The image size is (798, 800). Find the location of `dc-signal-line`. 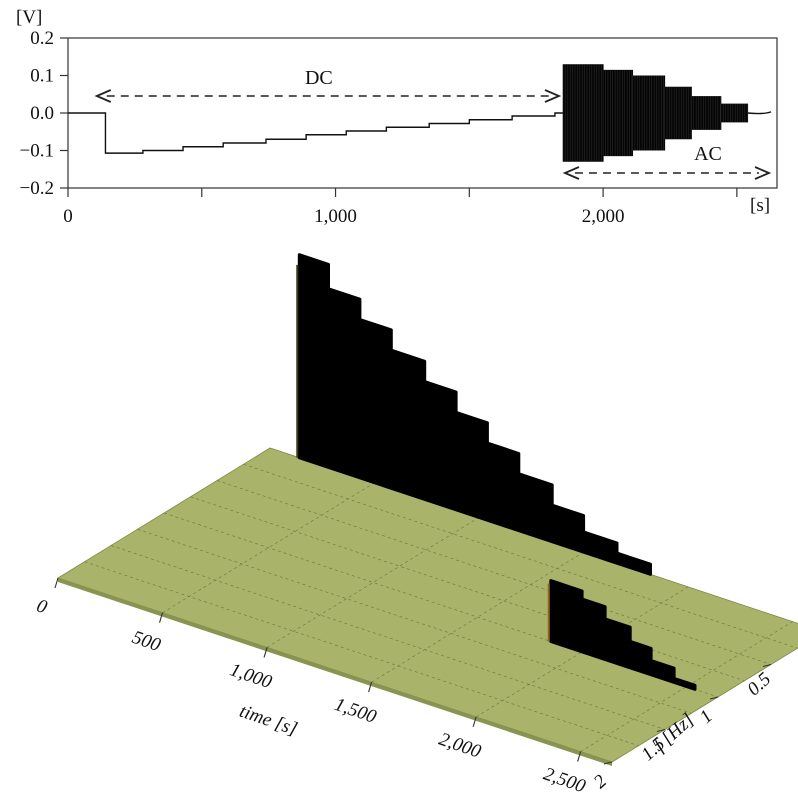

dc-signal-line is located at coordinates (315, 133).